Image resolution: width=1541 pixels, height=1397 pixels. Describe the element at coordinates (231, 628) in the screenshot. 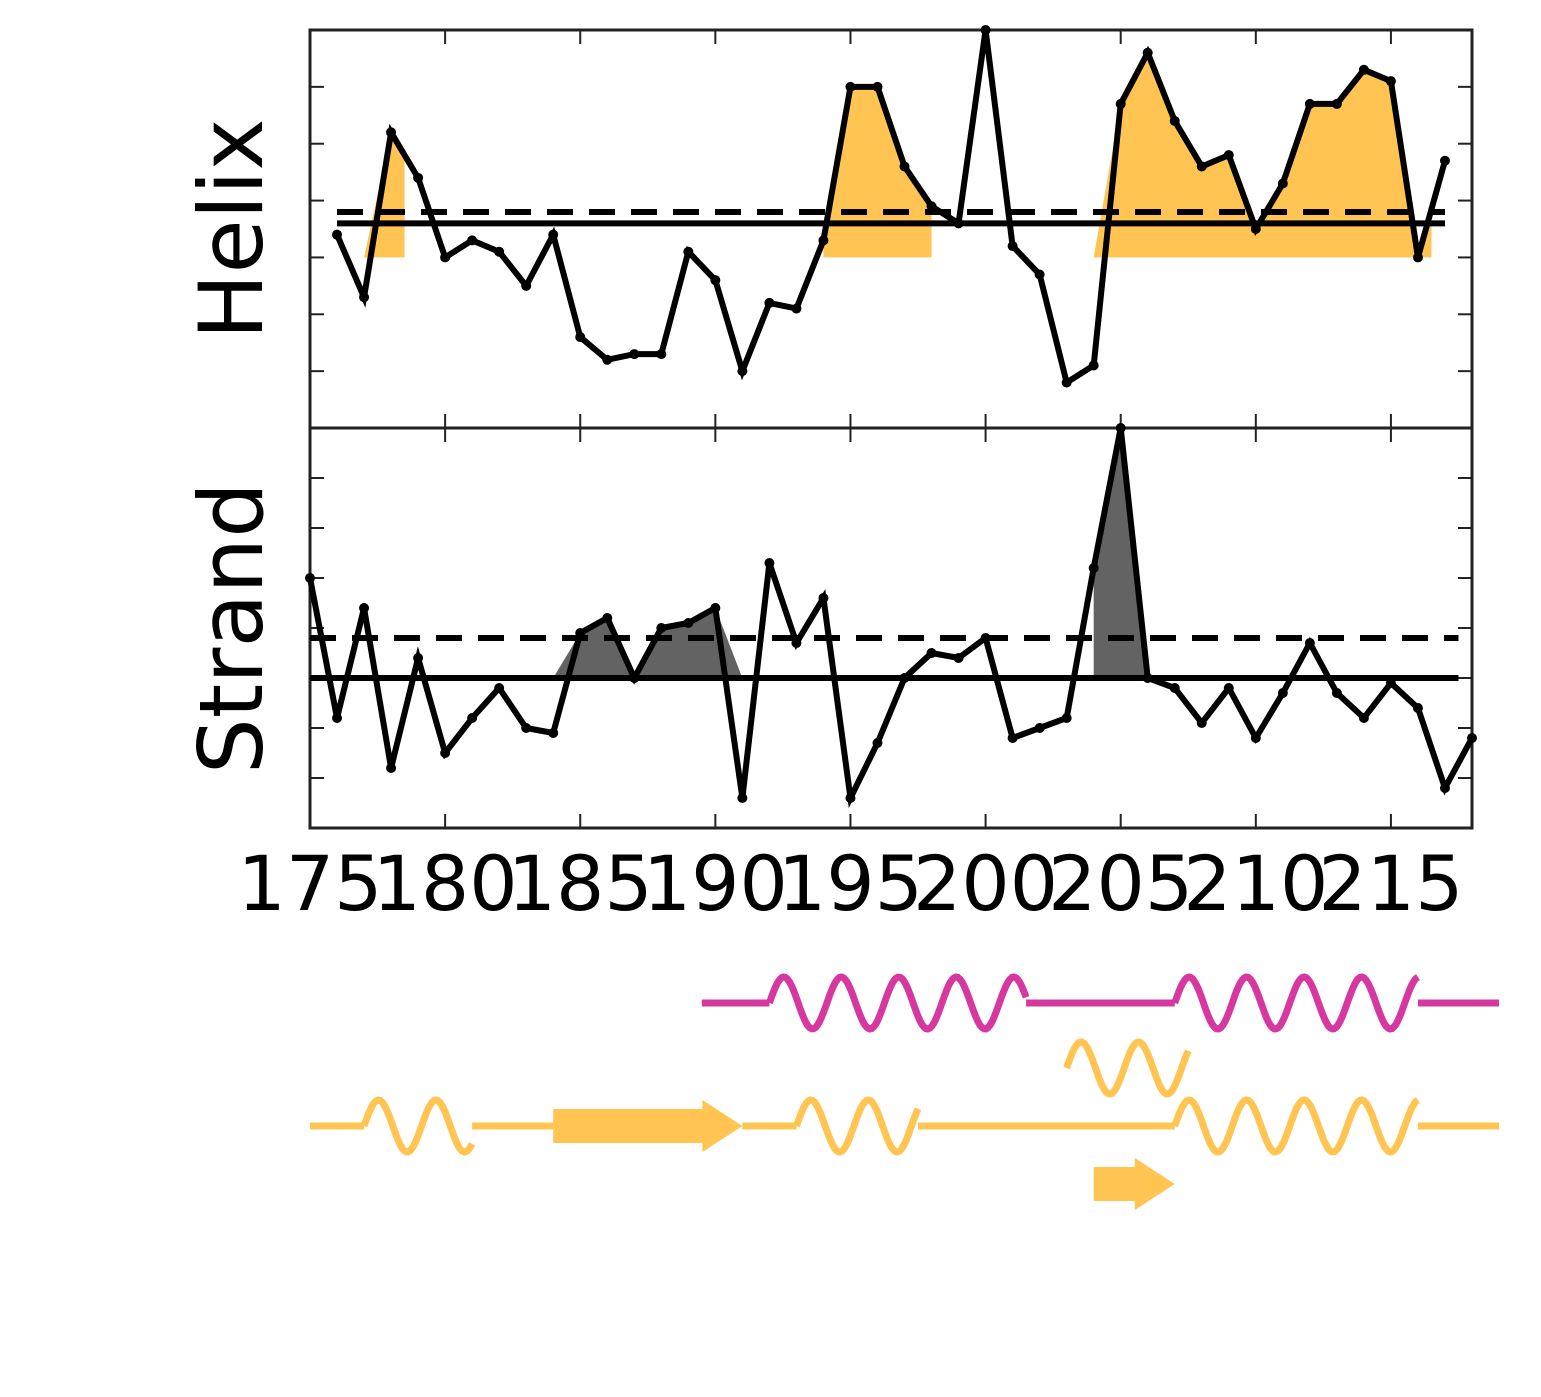

I see `y-axis-label: Strand` at that location.